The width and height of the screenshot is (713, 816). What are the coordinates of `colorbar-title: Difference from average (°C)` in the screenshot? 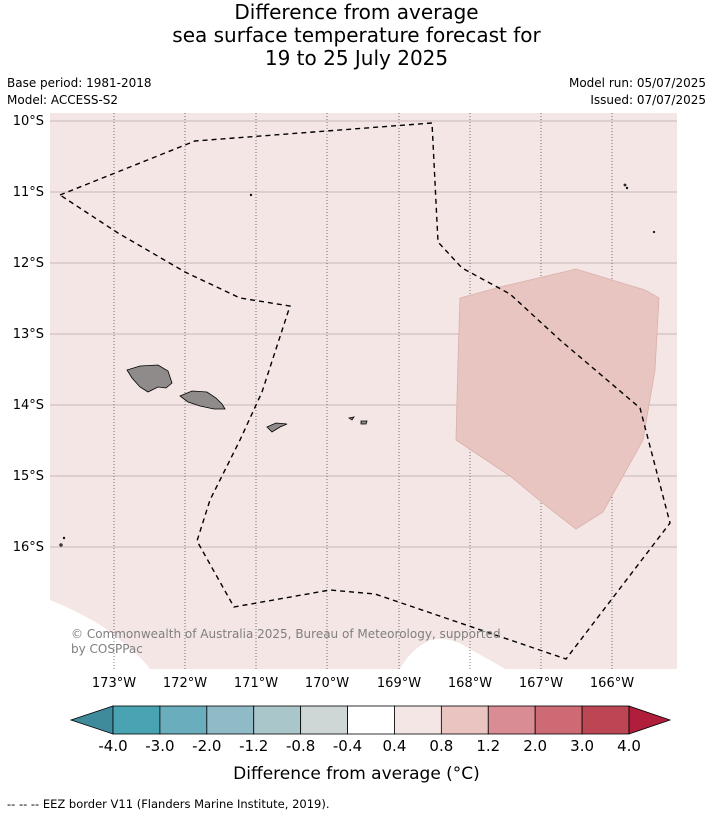 It's located at (356, 774).